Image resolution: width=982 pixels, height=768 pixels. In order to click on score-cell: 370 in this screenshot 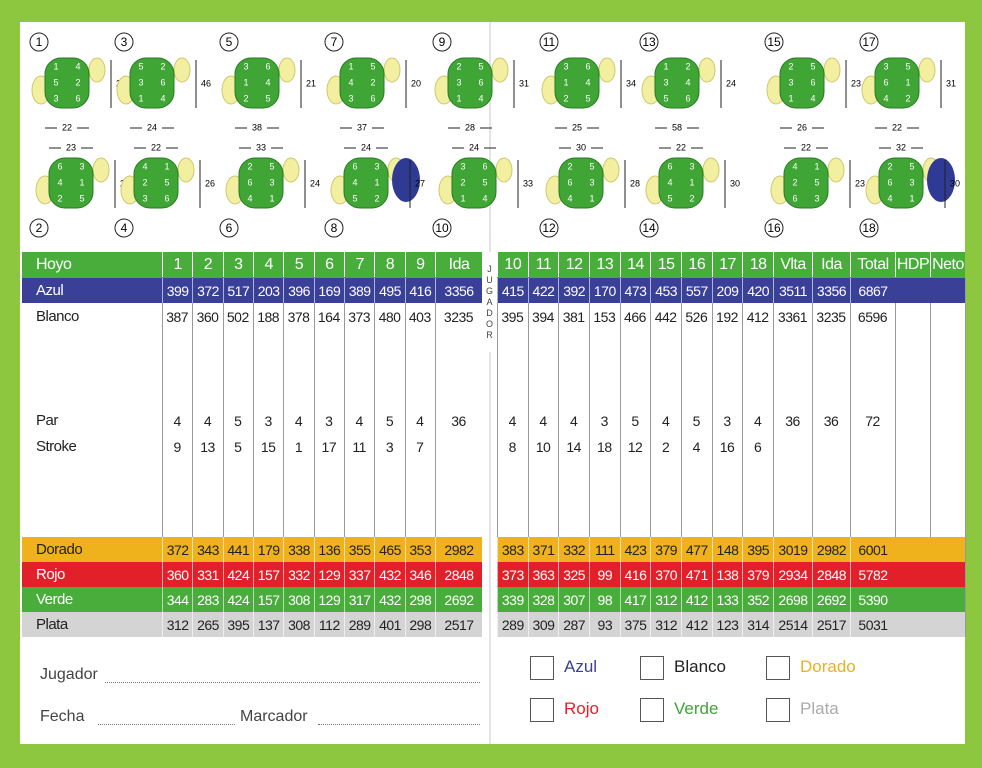, I will do `click(665, 574)`.